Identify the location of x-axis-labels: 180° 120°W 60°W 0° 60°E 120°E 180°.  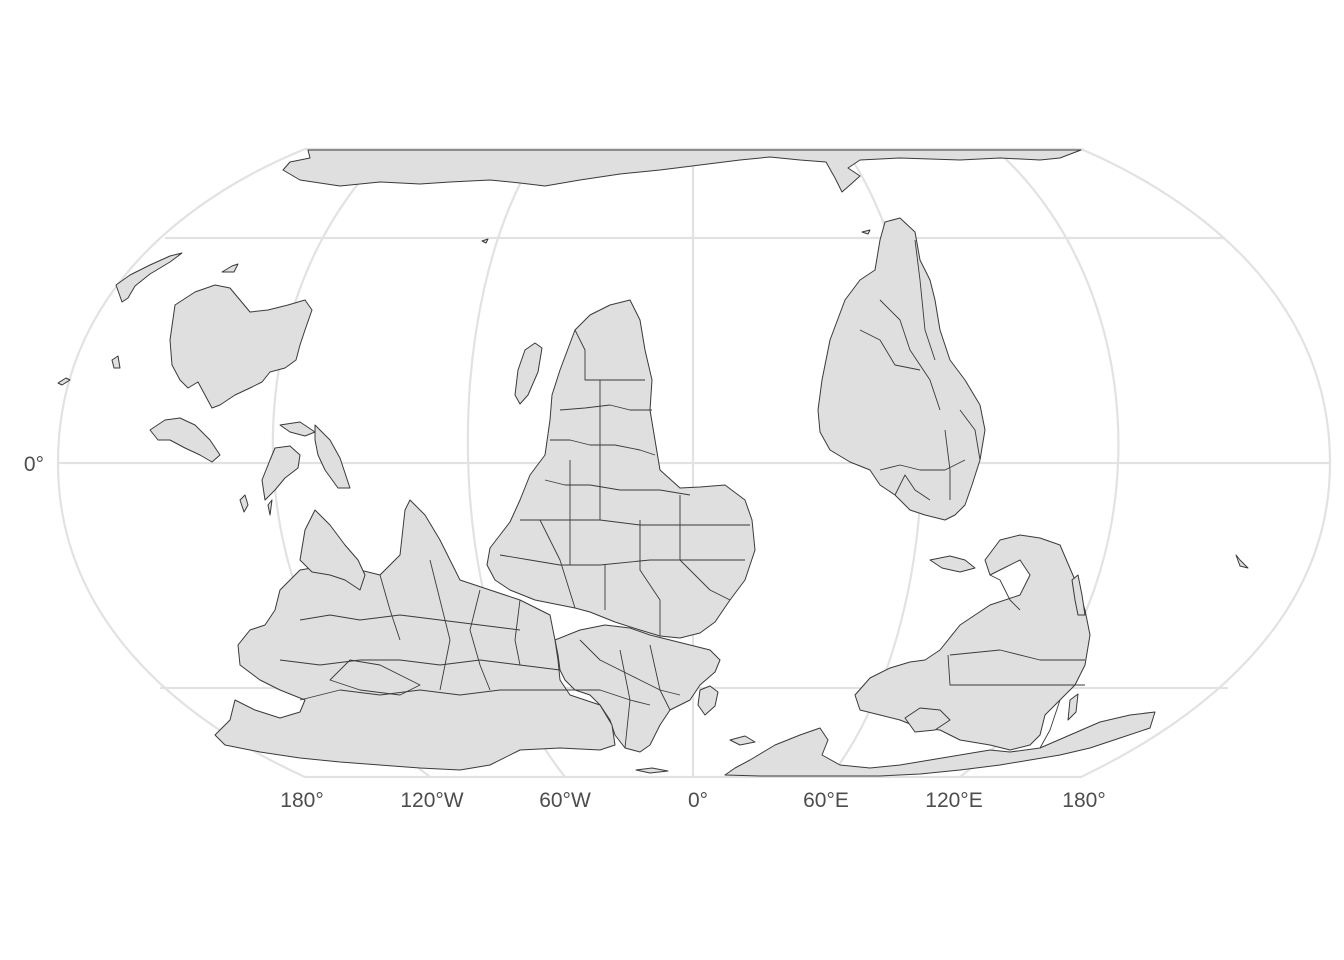
(692, 800).